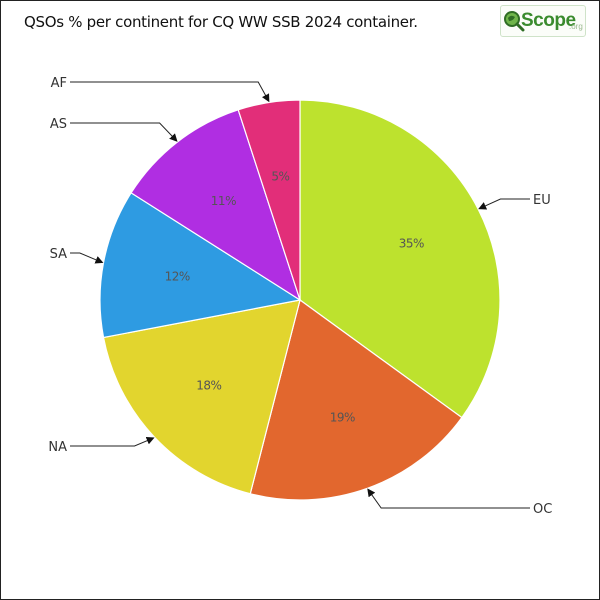 Image resolution: width=600 pixels, height=600 pixels. What do you see at coordinates (548, 20) in the screenshot?
I see `logo-name: Scope` at bounding box center [548, 20].